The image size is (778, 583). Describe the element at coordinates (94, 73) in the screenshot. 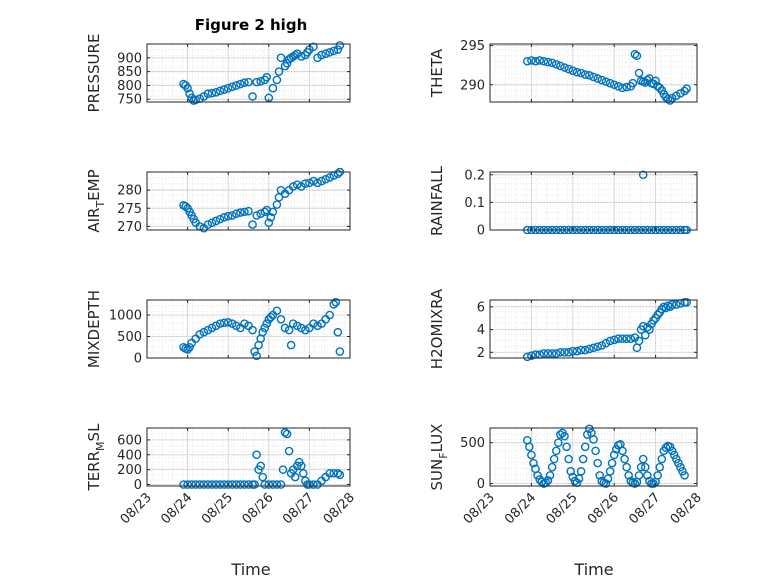

I see `y-axis-label-main: PRESSURE` at that location.